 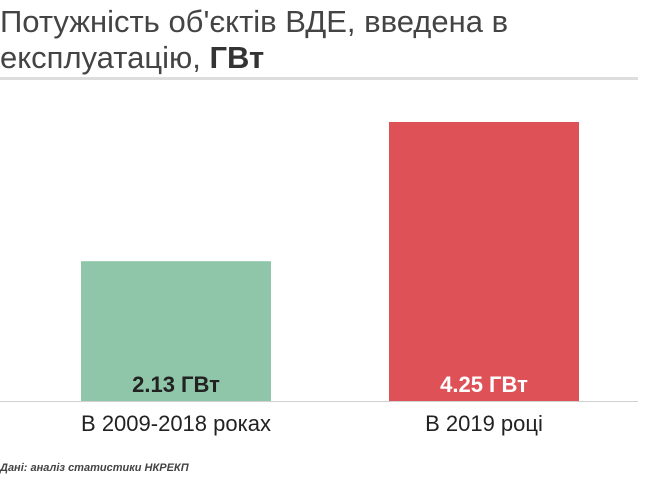 I want to click on source-note: Дані: аналіз статистики НКРЕКП, so click(x=94, y=468).